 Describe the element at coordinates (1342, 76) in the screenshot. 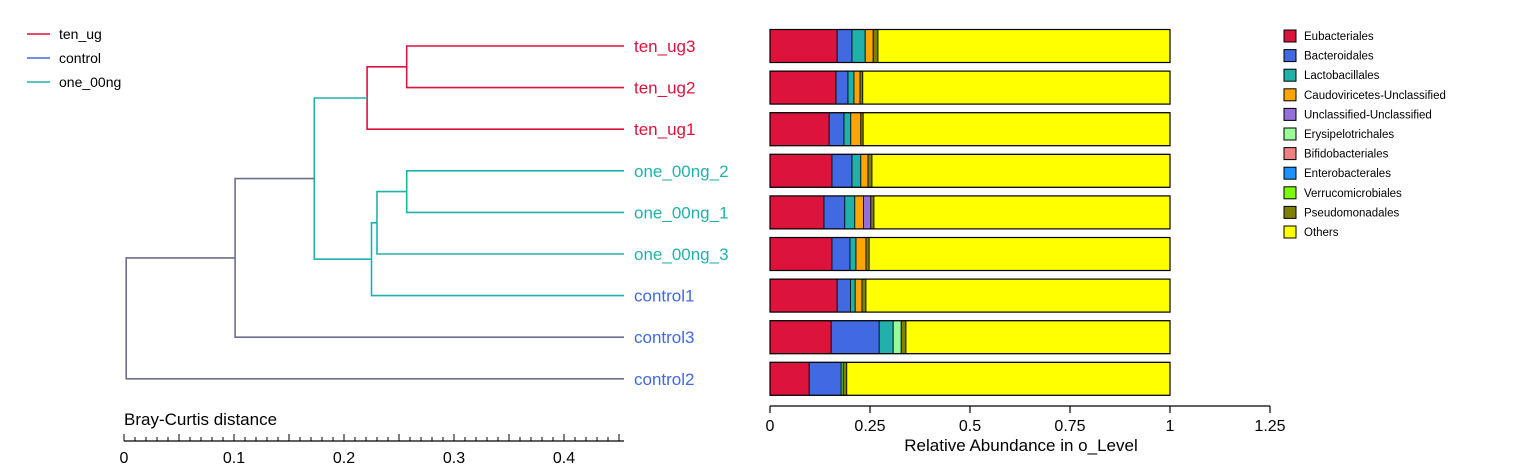

I see `legend-label: Lactobacillales` at that location.